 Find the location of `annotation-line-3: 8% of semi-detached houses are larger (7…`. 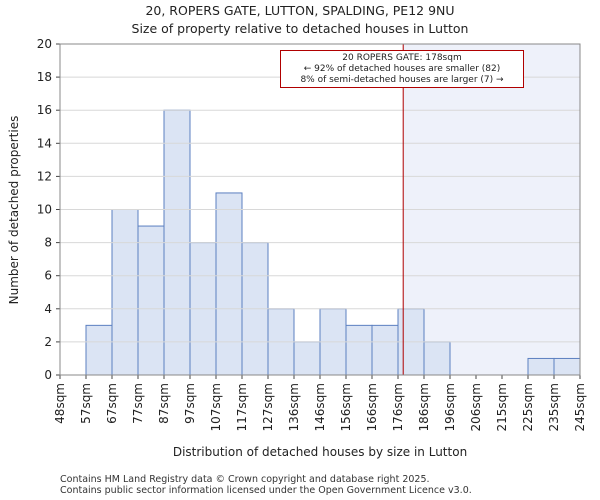

annotation-line-3: 8% of semi-detached houses are larger (7… is located at coordinates (402, 80).